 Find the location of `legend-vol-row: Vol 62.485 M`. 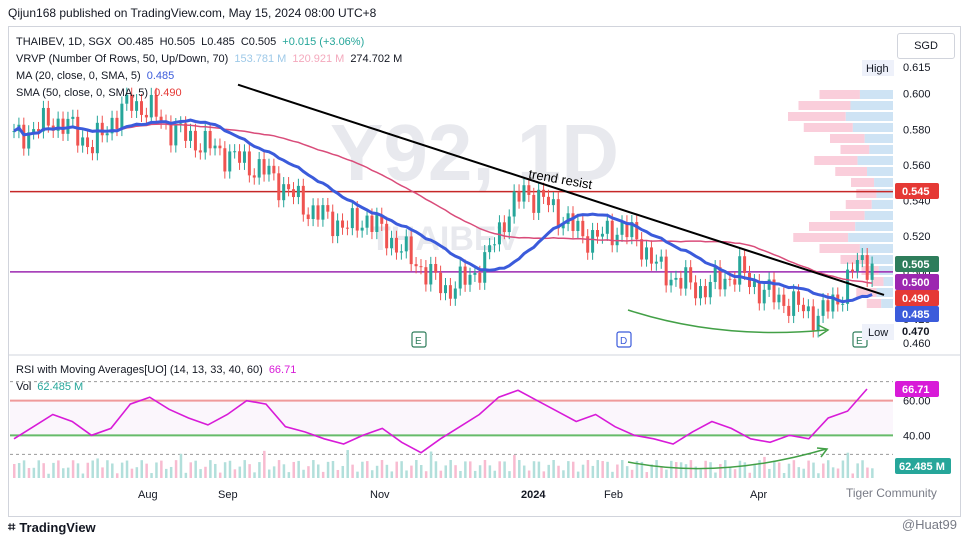

legend-vol-row: Vol 62.485 M is located at coordinates (52, 387).